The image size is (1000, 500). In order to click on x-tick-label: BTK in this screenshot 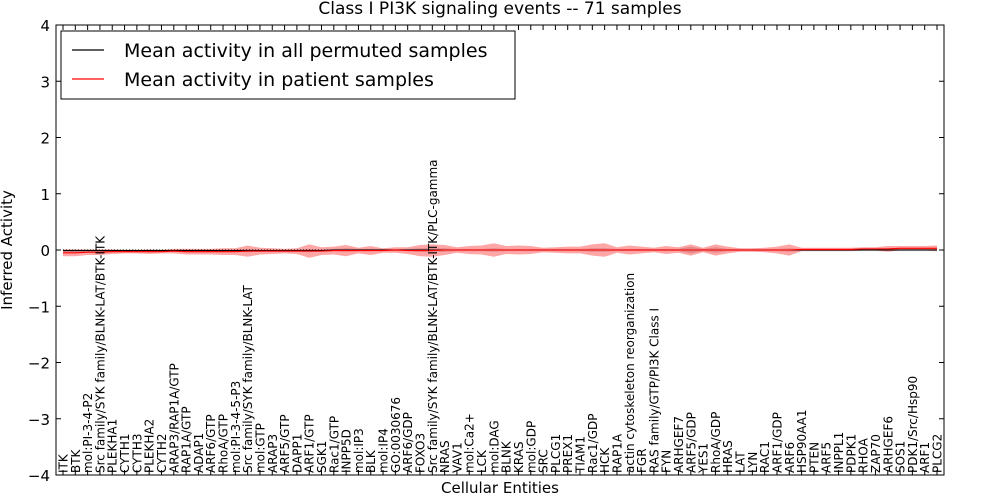, I will do `click(76, 460)`.